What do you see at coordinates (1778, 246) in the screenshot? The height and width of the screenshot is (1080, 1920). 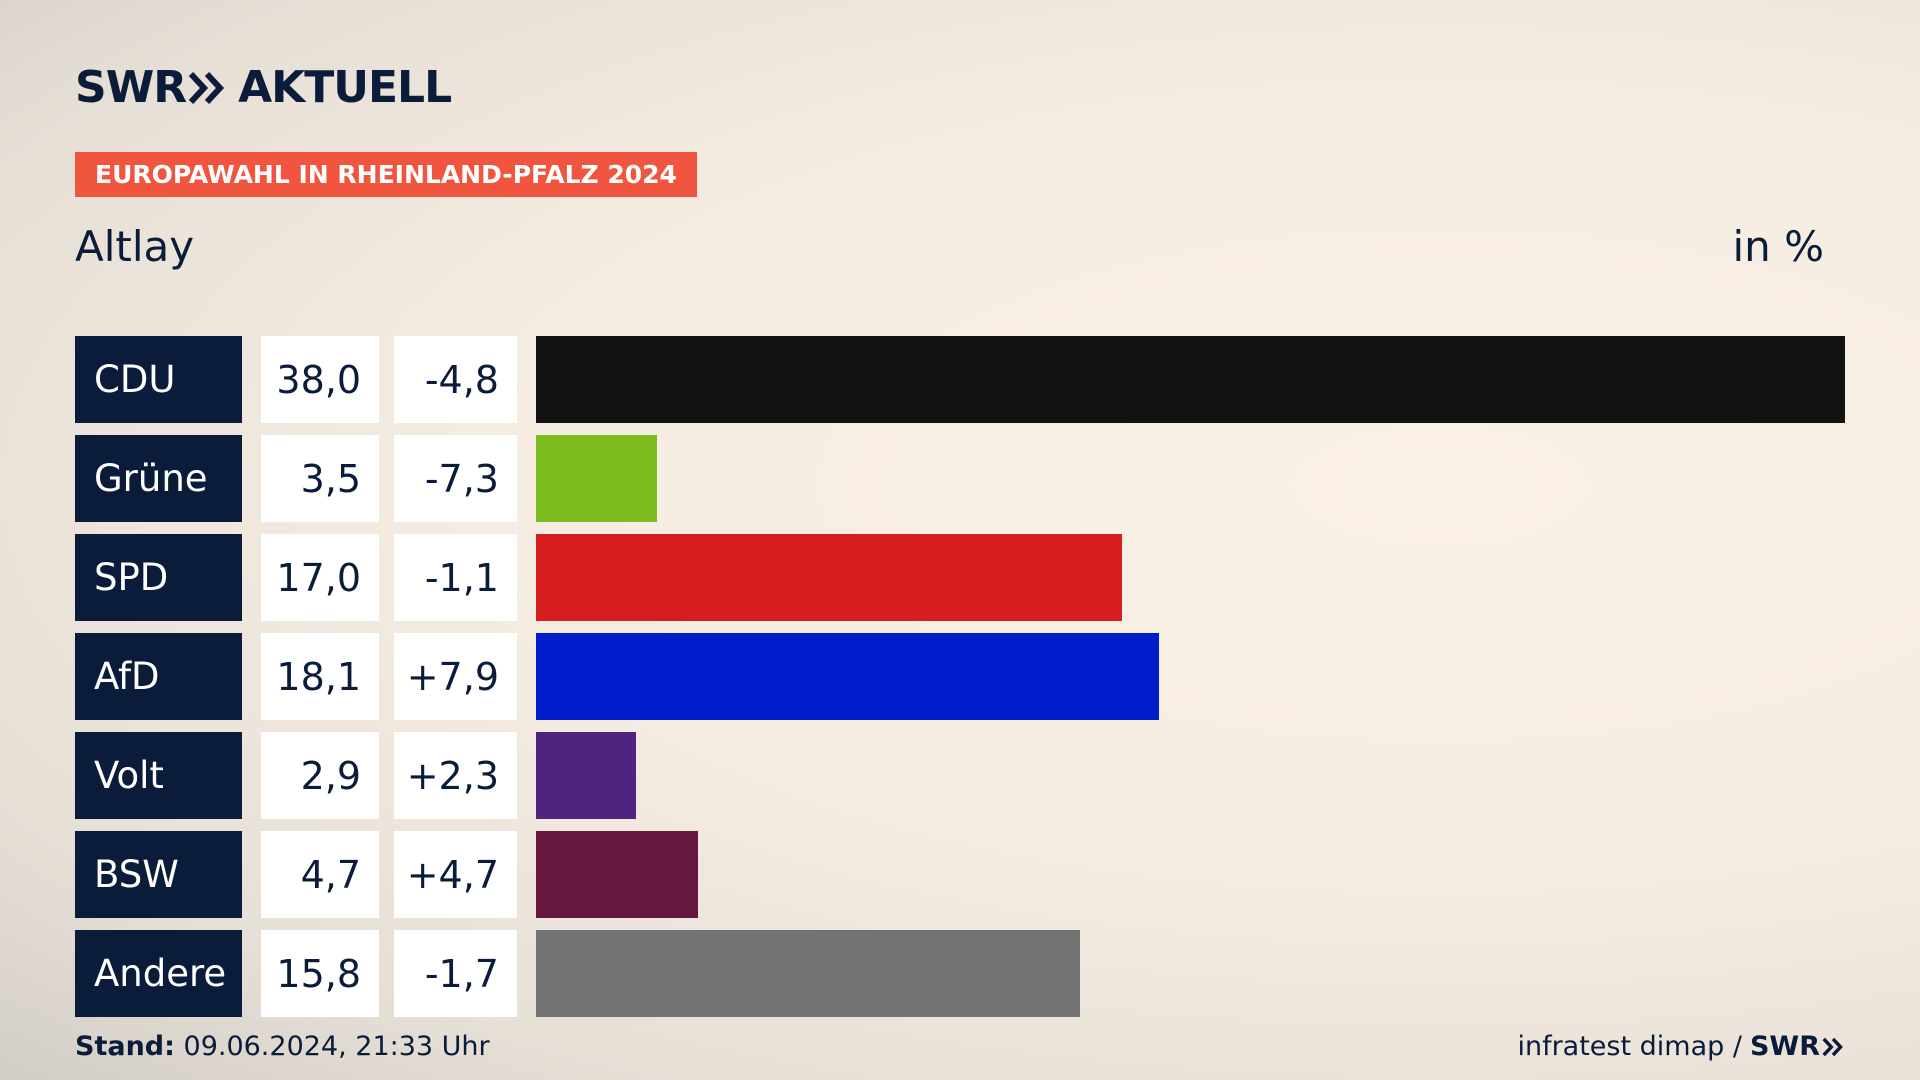 I see `unit-label: in %` at bounding box center [1778, 246].